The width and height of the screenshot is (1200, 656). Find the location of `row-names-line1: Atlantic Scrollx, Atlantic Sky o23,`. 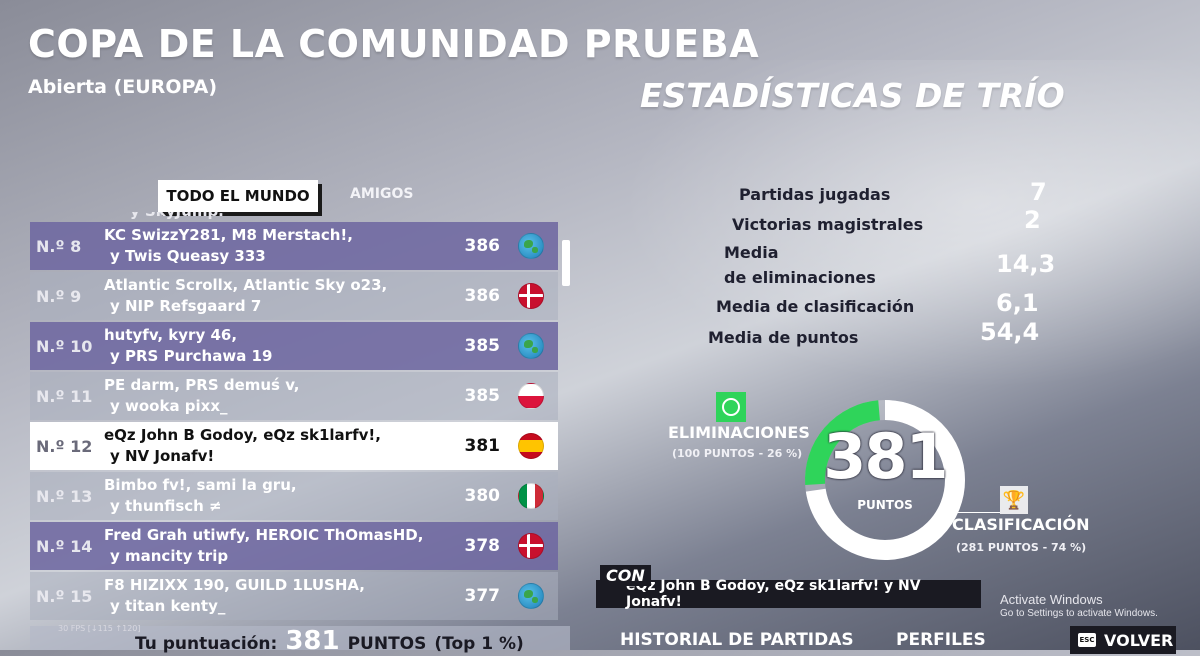

row-names-line1: Atlantic Scrollx, Atlantic Sky o23, is located at coordinates (246, 285).